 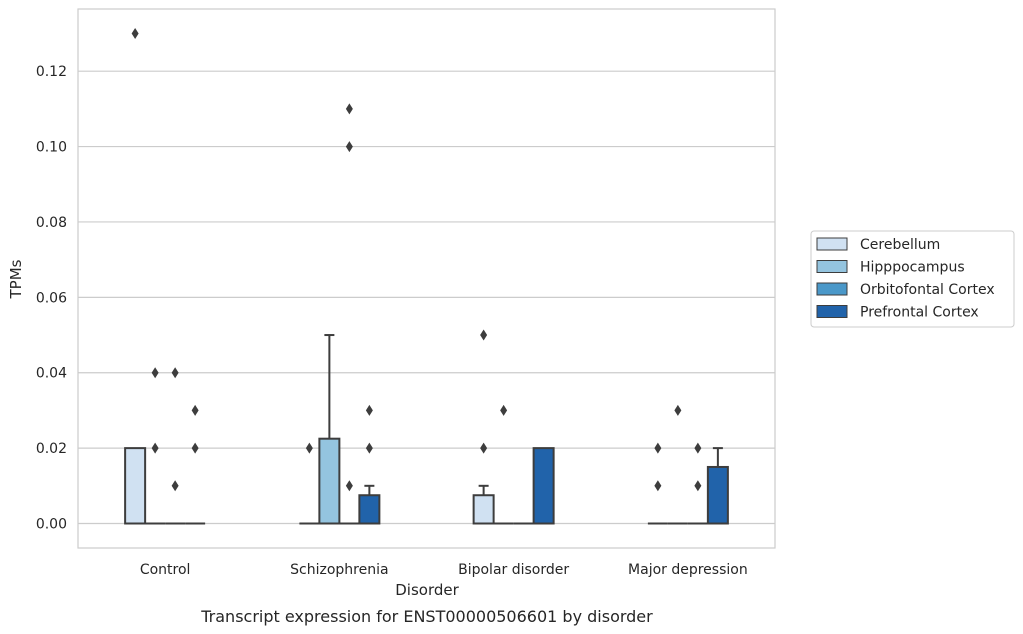 What do you see at coordinates (16, 279) in the screenshot?
I see `y-axis-label: TPMs` at bounding box center [16, 279].